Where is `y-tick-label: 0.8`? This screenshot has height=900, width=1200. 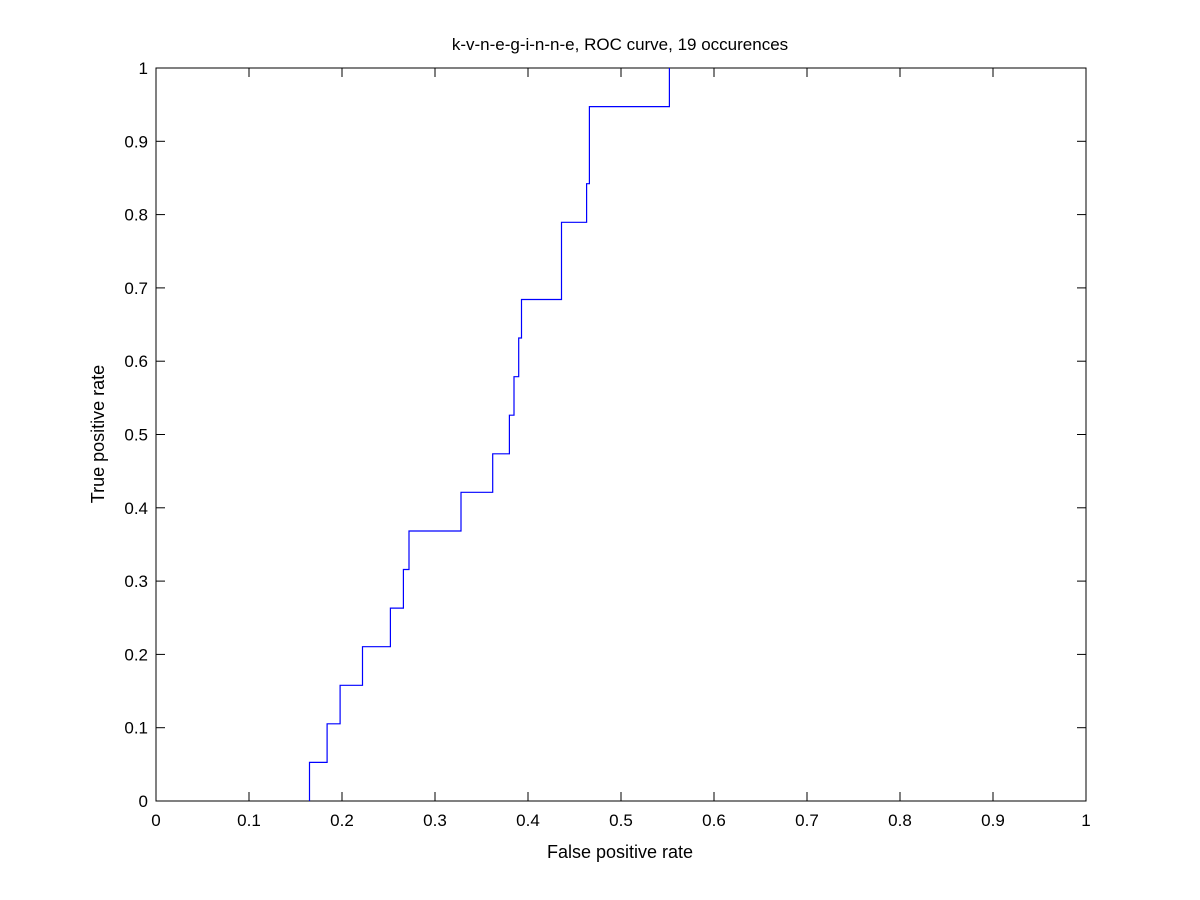 y-tick-label: 0.8 is located at coordinates (136, 215).